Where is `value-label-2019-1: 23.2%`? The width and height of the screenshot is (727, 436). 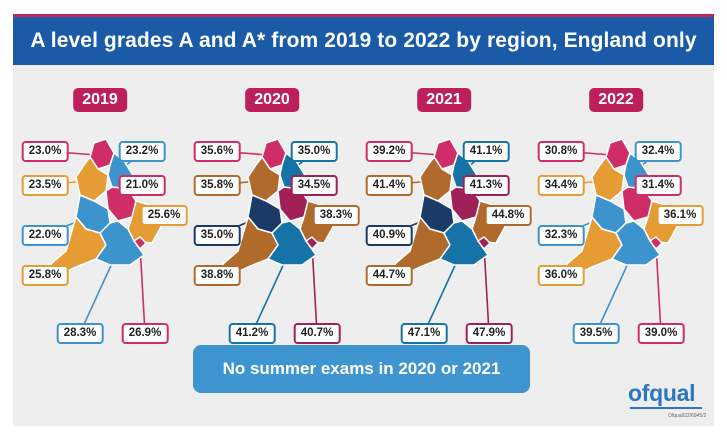 value-label-2019-1: 23.2% is located at coordinates (142, 151).